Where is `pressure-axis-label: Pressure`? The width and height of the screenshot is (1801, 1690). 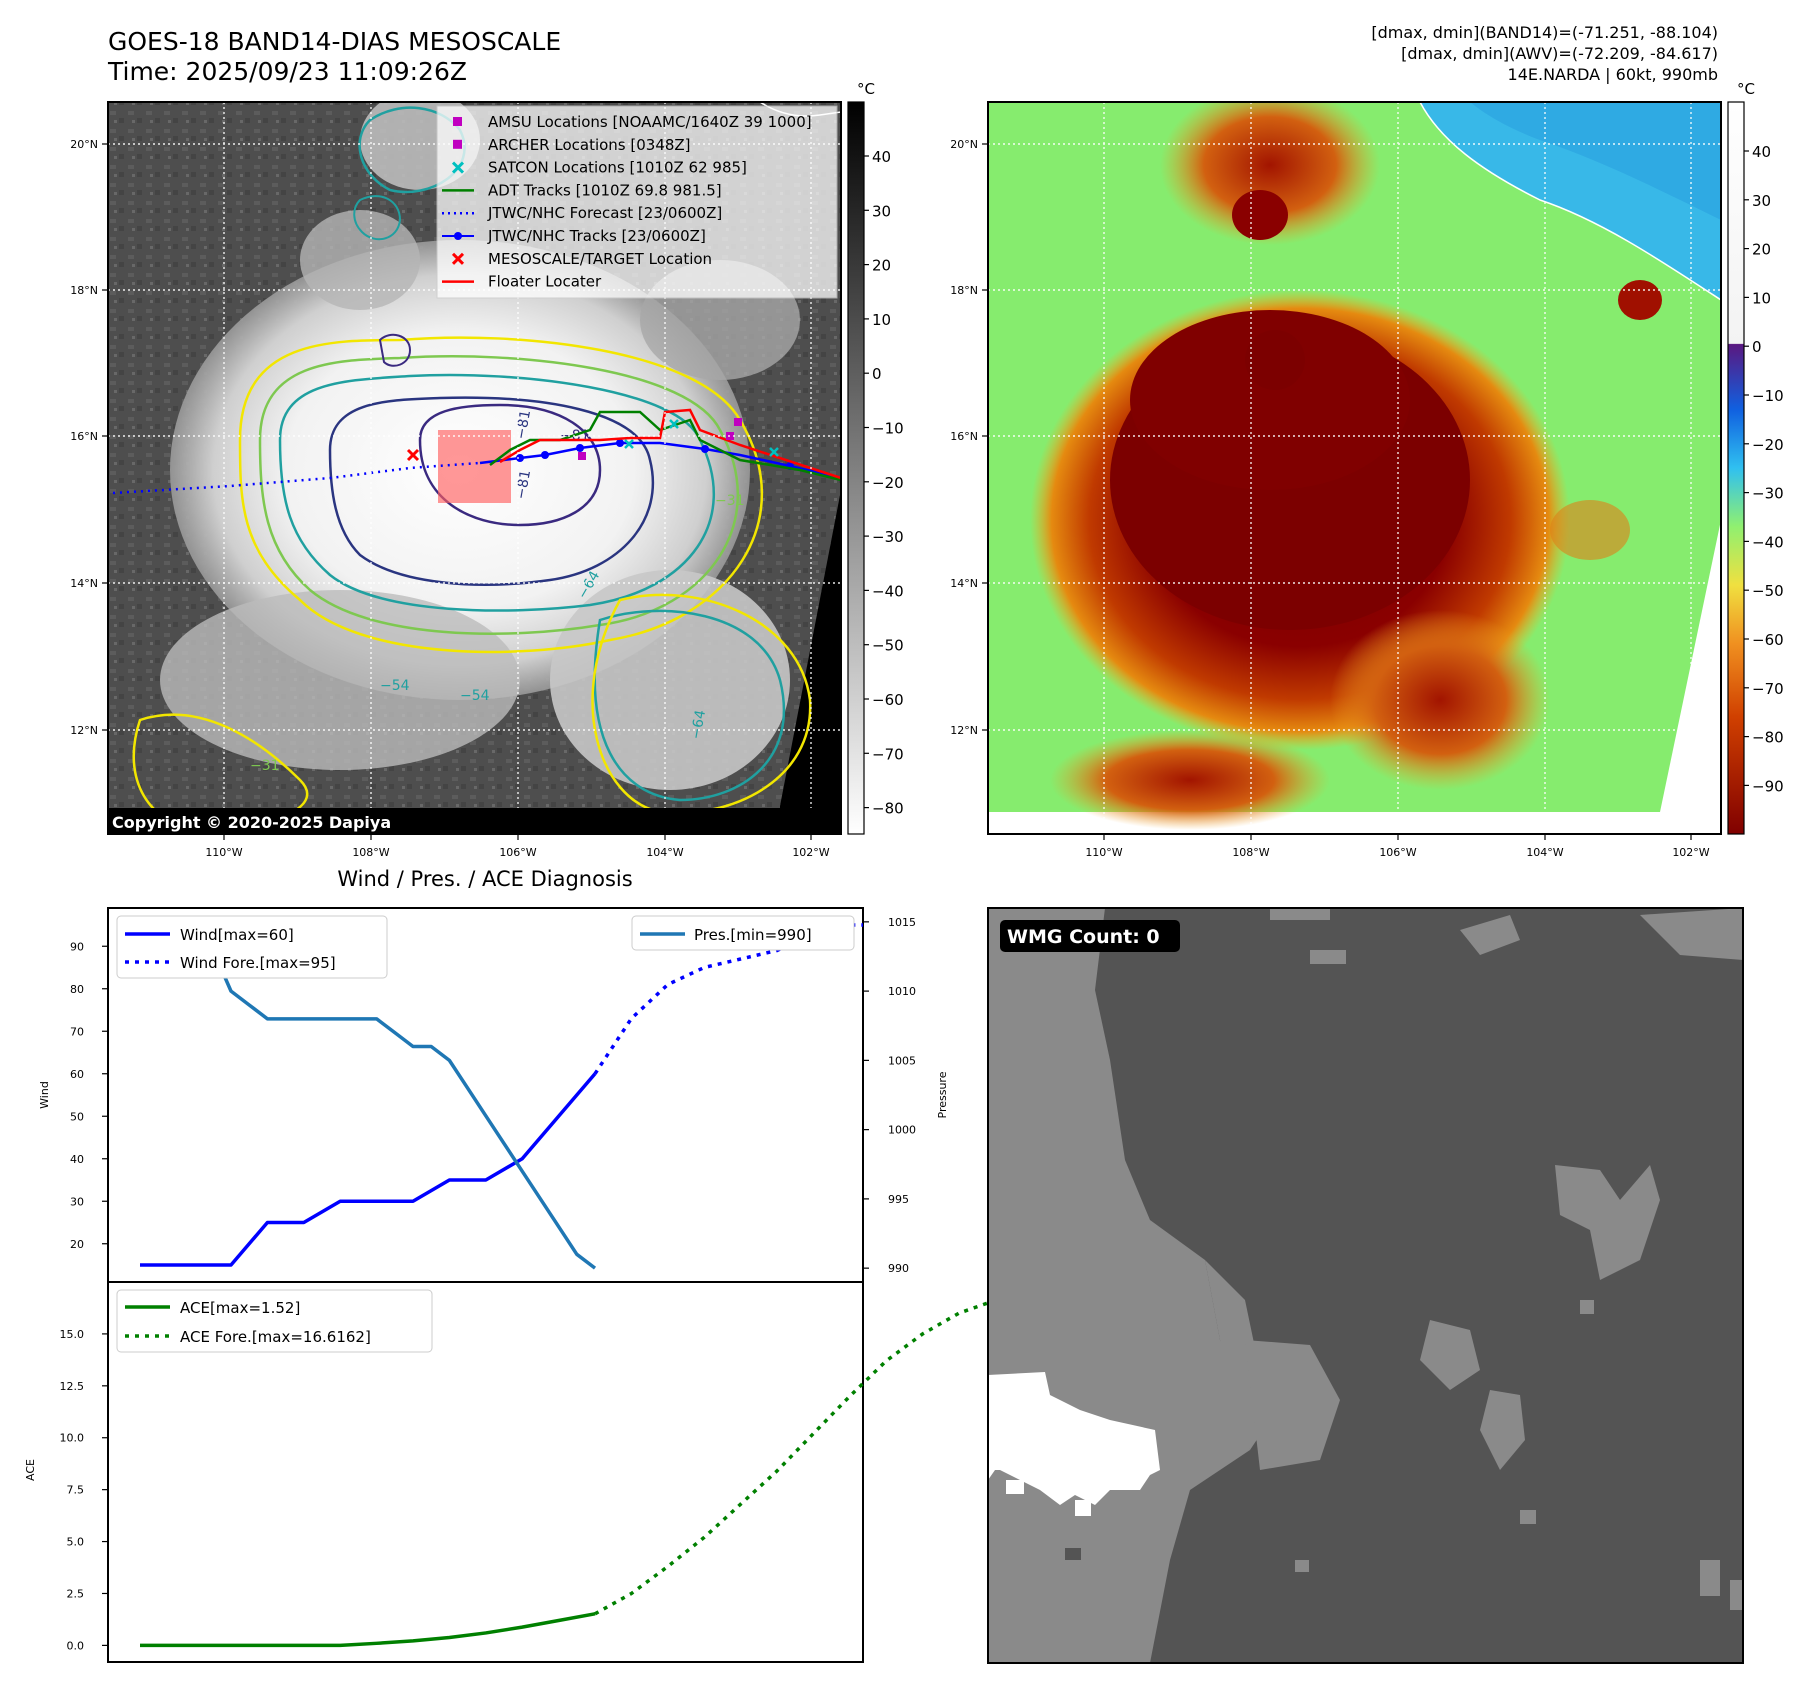 pressure-axis-label: Pressure is located at coordinates (942, 1094).